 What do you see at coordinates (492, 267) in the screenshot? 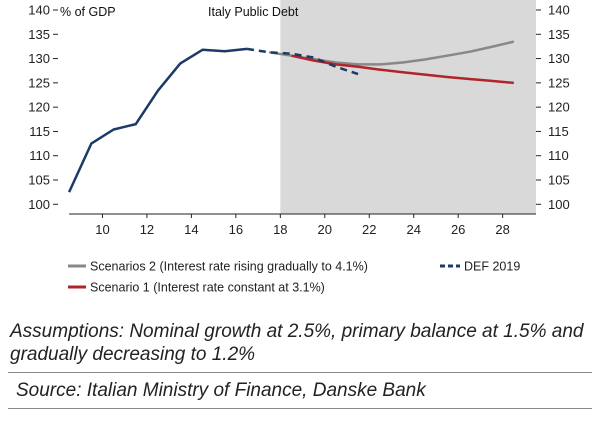
I see `legend-label-def: DEF 2019` at bounding box center [492, 267].